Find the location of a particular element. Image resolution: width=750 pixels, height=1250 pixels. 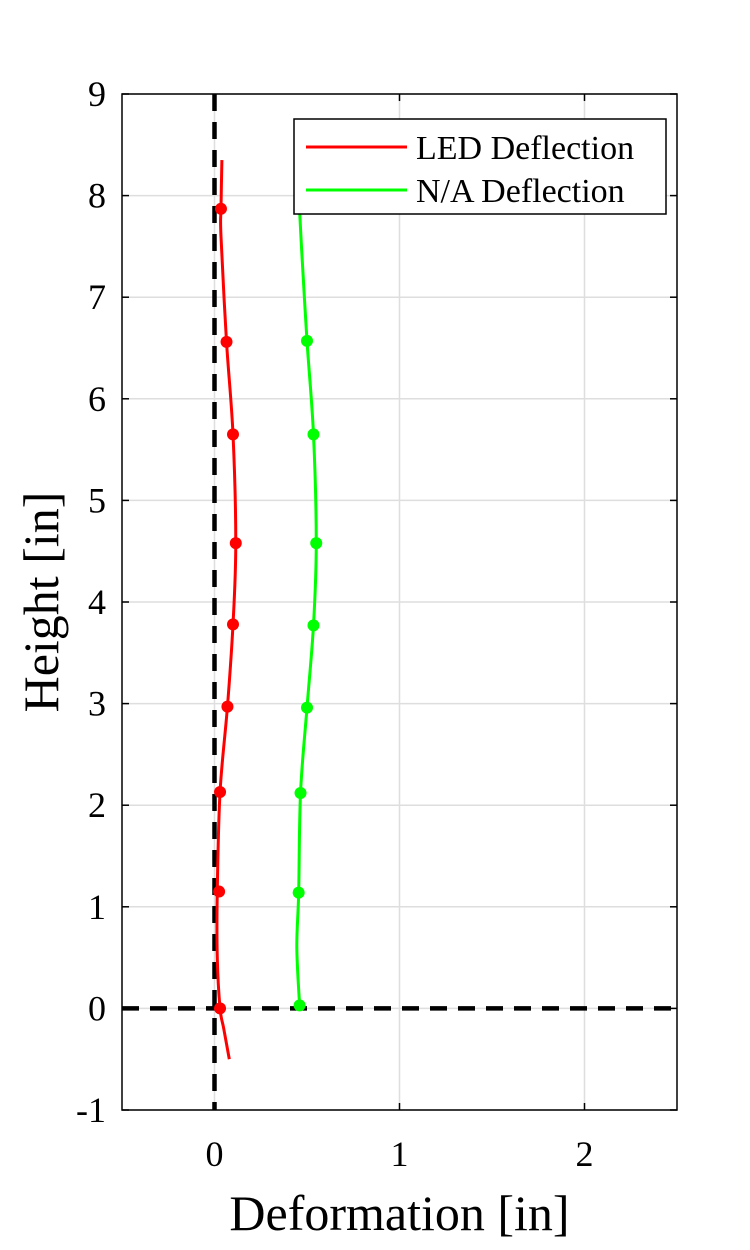

y-tick-label: 5 is located at coordinates (97, 500).